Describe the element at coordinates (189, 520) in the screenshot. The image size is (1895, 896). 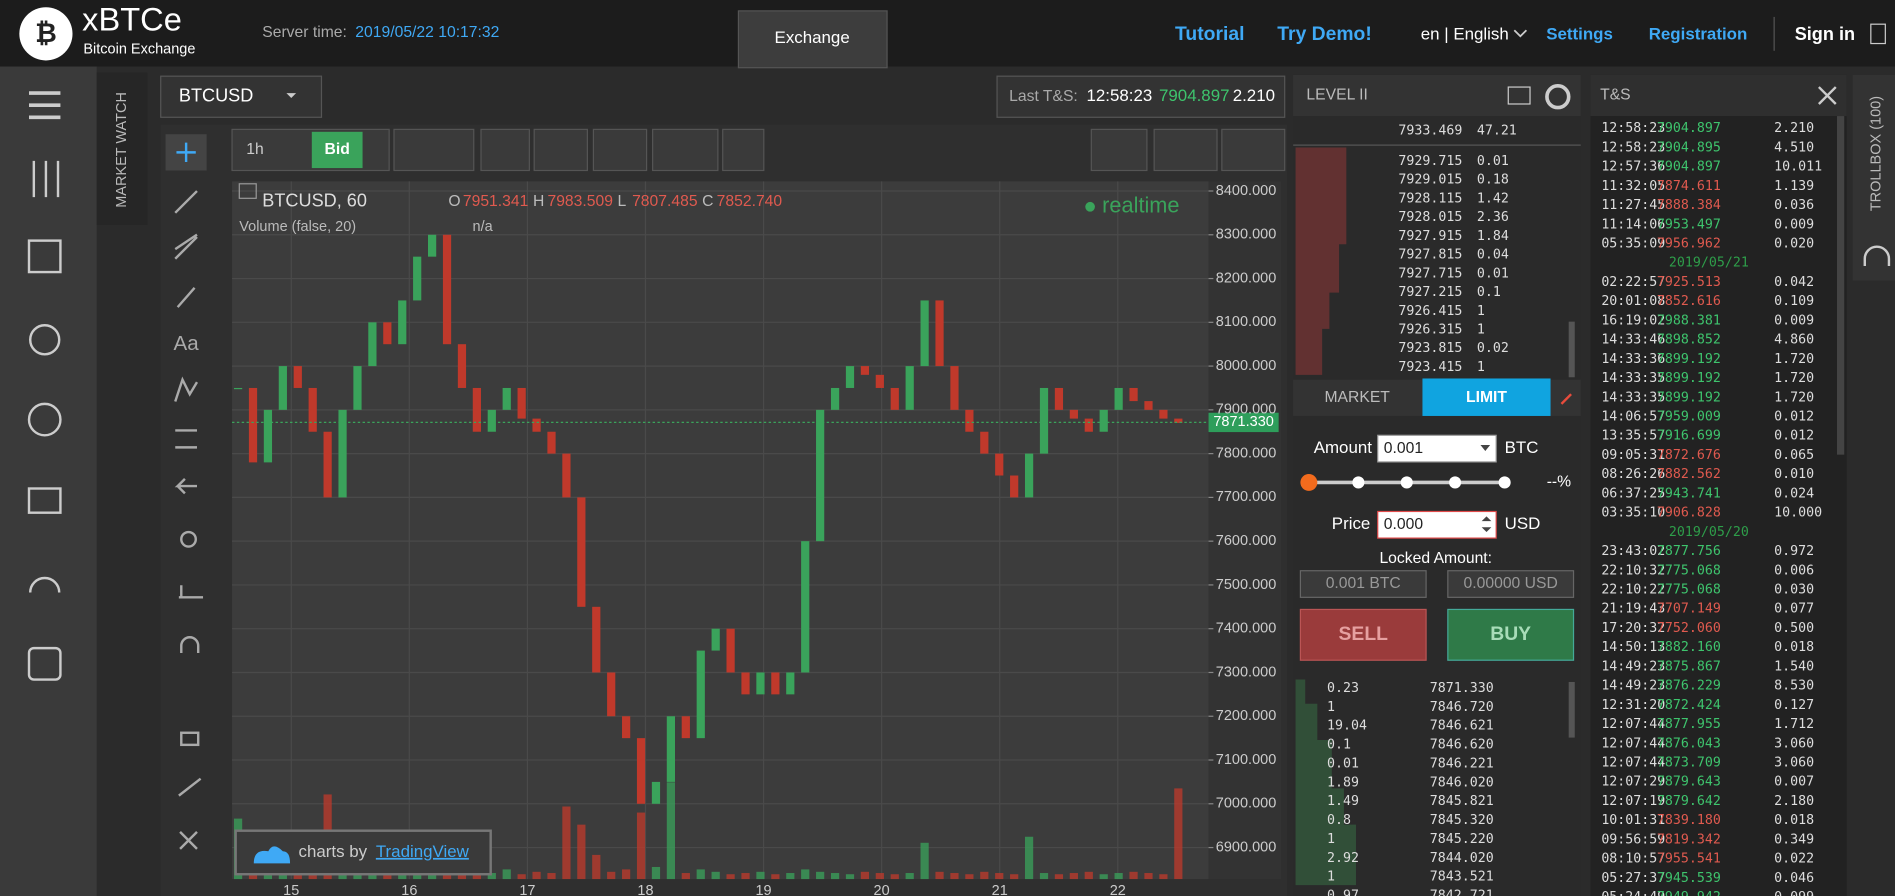
I see `drawing-tools` at that location.